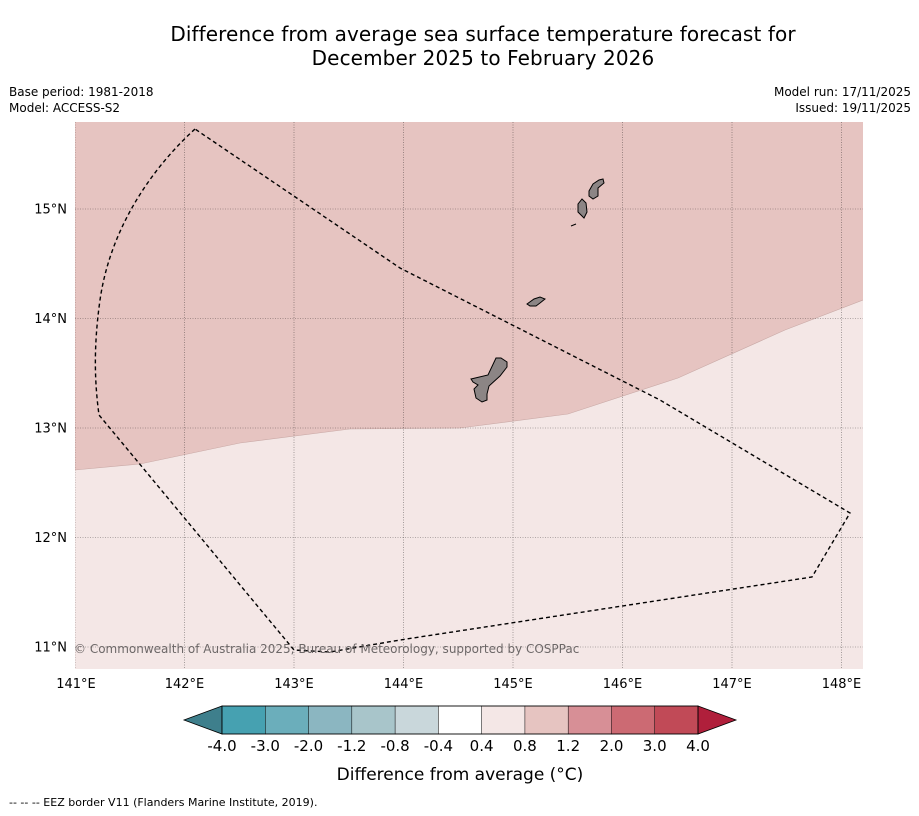  I want to click on colorbar-label: 4.0, so click(698, 746).